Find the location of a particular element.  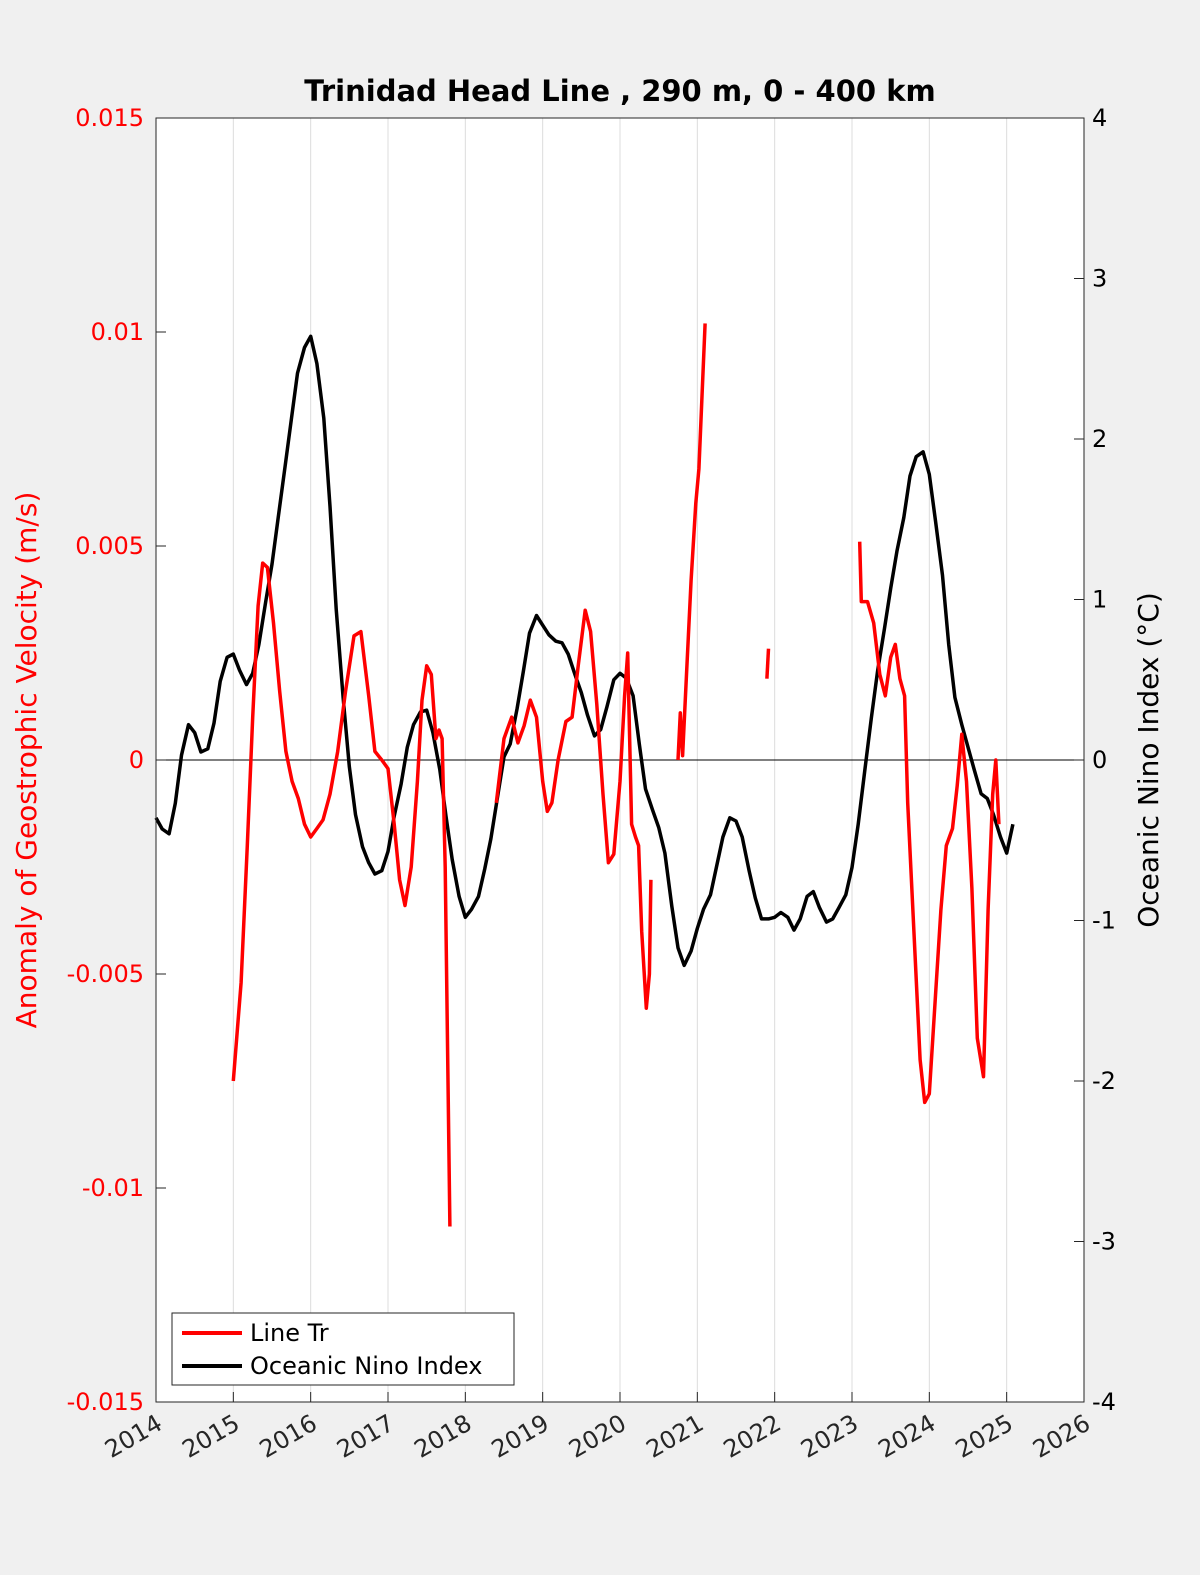

legend-label-line-tr: Line Tr is located at coordinates (289, 1333).